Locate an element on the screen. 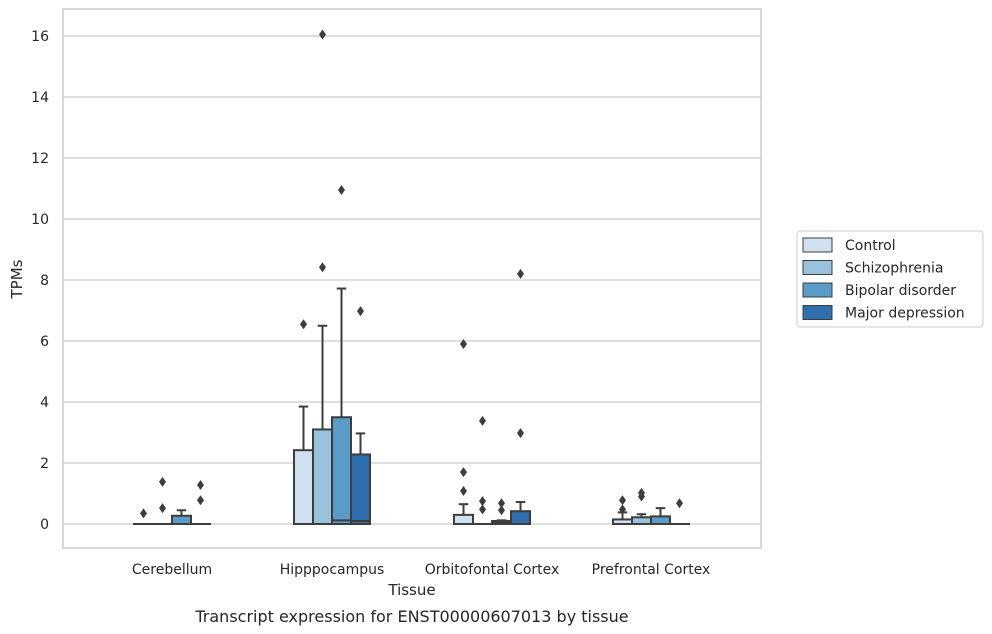 The height and width of the screenshot is (634, 992). x-tick-label: Orbitofontal Cortex is located at coordinates (492, 570).